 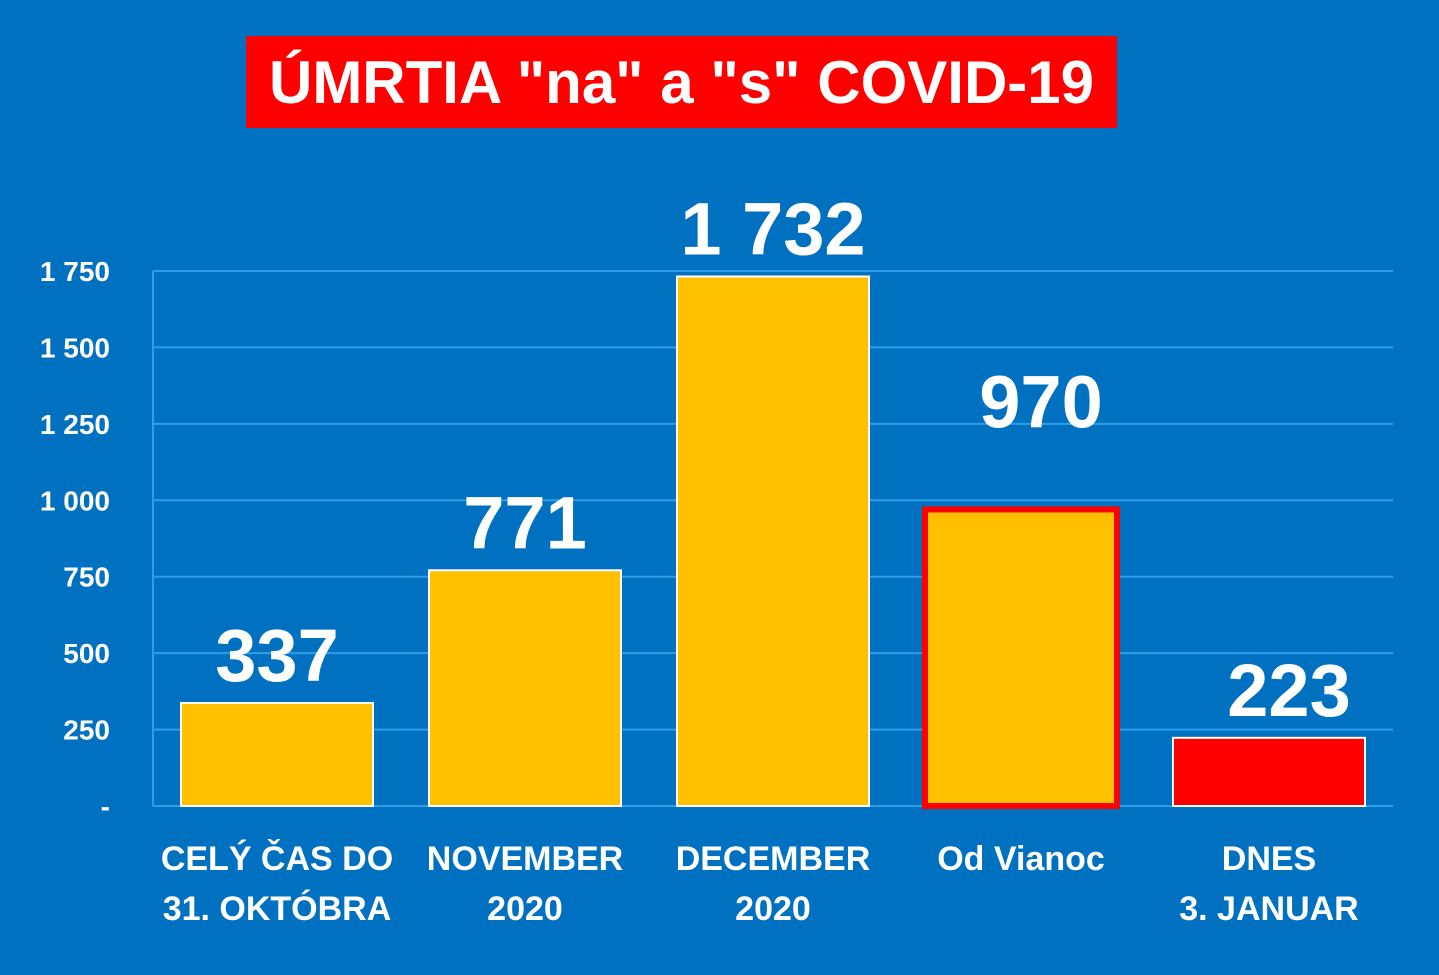 I want to click on y-tick-label: 500, so click(x=86, y=653).